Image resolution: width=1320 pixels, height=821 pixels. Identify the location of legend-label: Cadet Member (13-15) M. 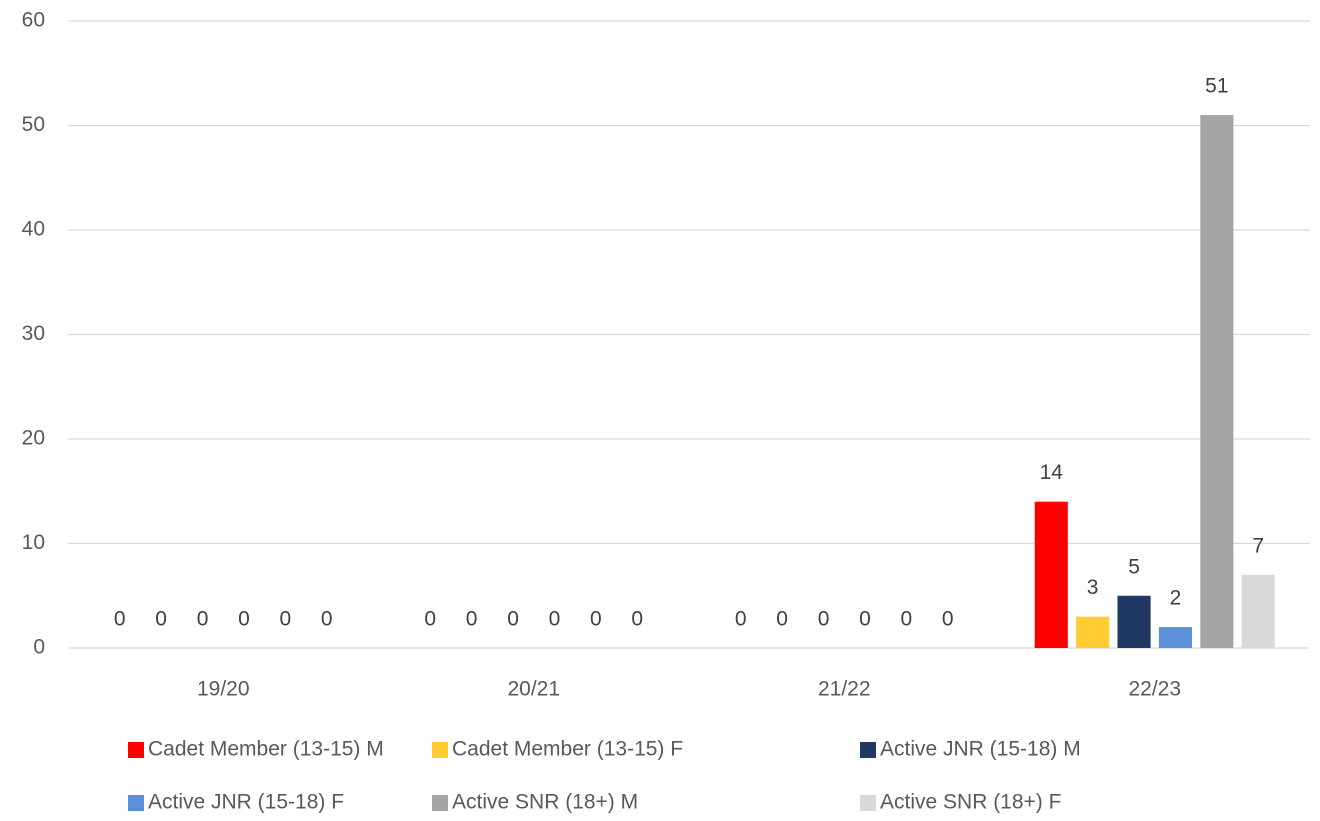
(266, 749).